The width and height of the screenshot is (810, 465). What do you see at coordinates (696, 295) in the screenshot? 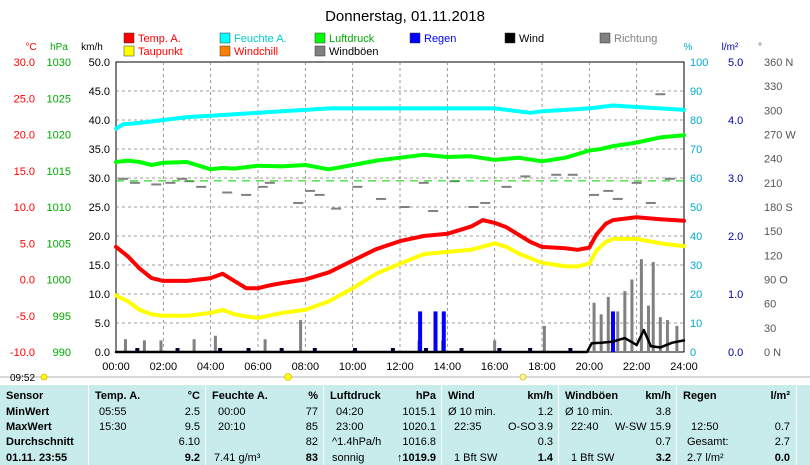
I see `right-tick-0-8: 20` at bounding box center [696, 295].